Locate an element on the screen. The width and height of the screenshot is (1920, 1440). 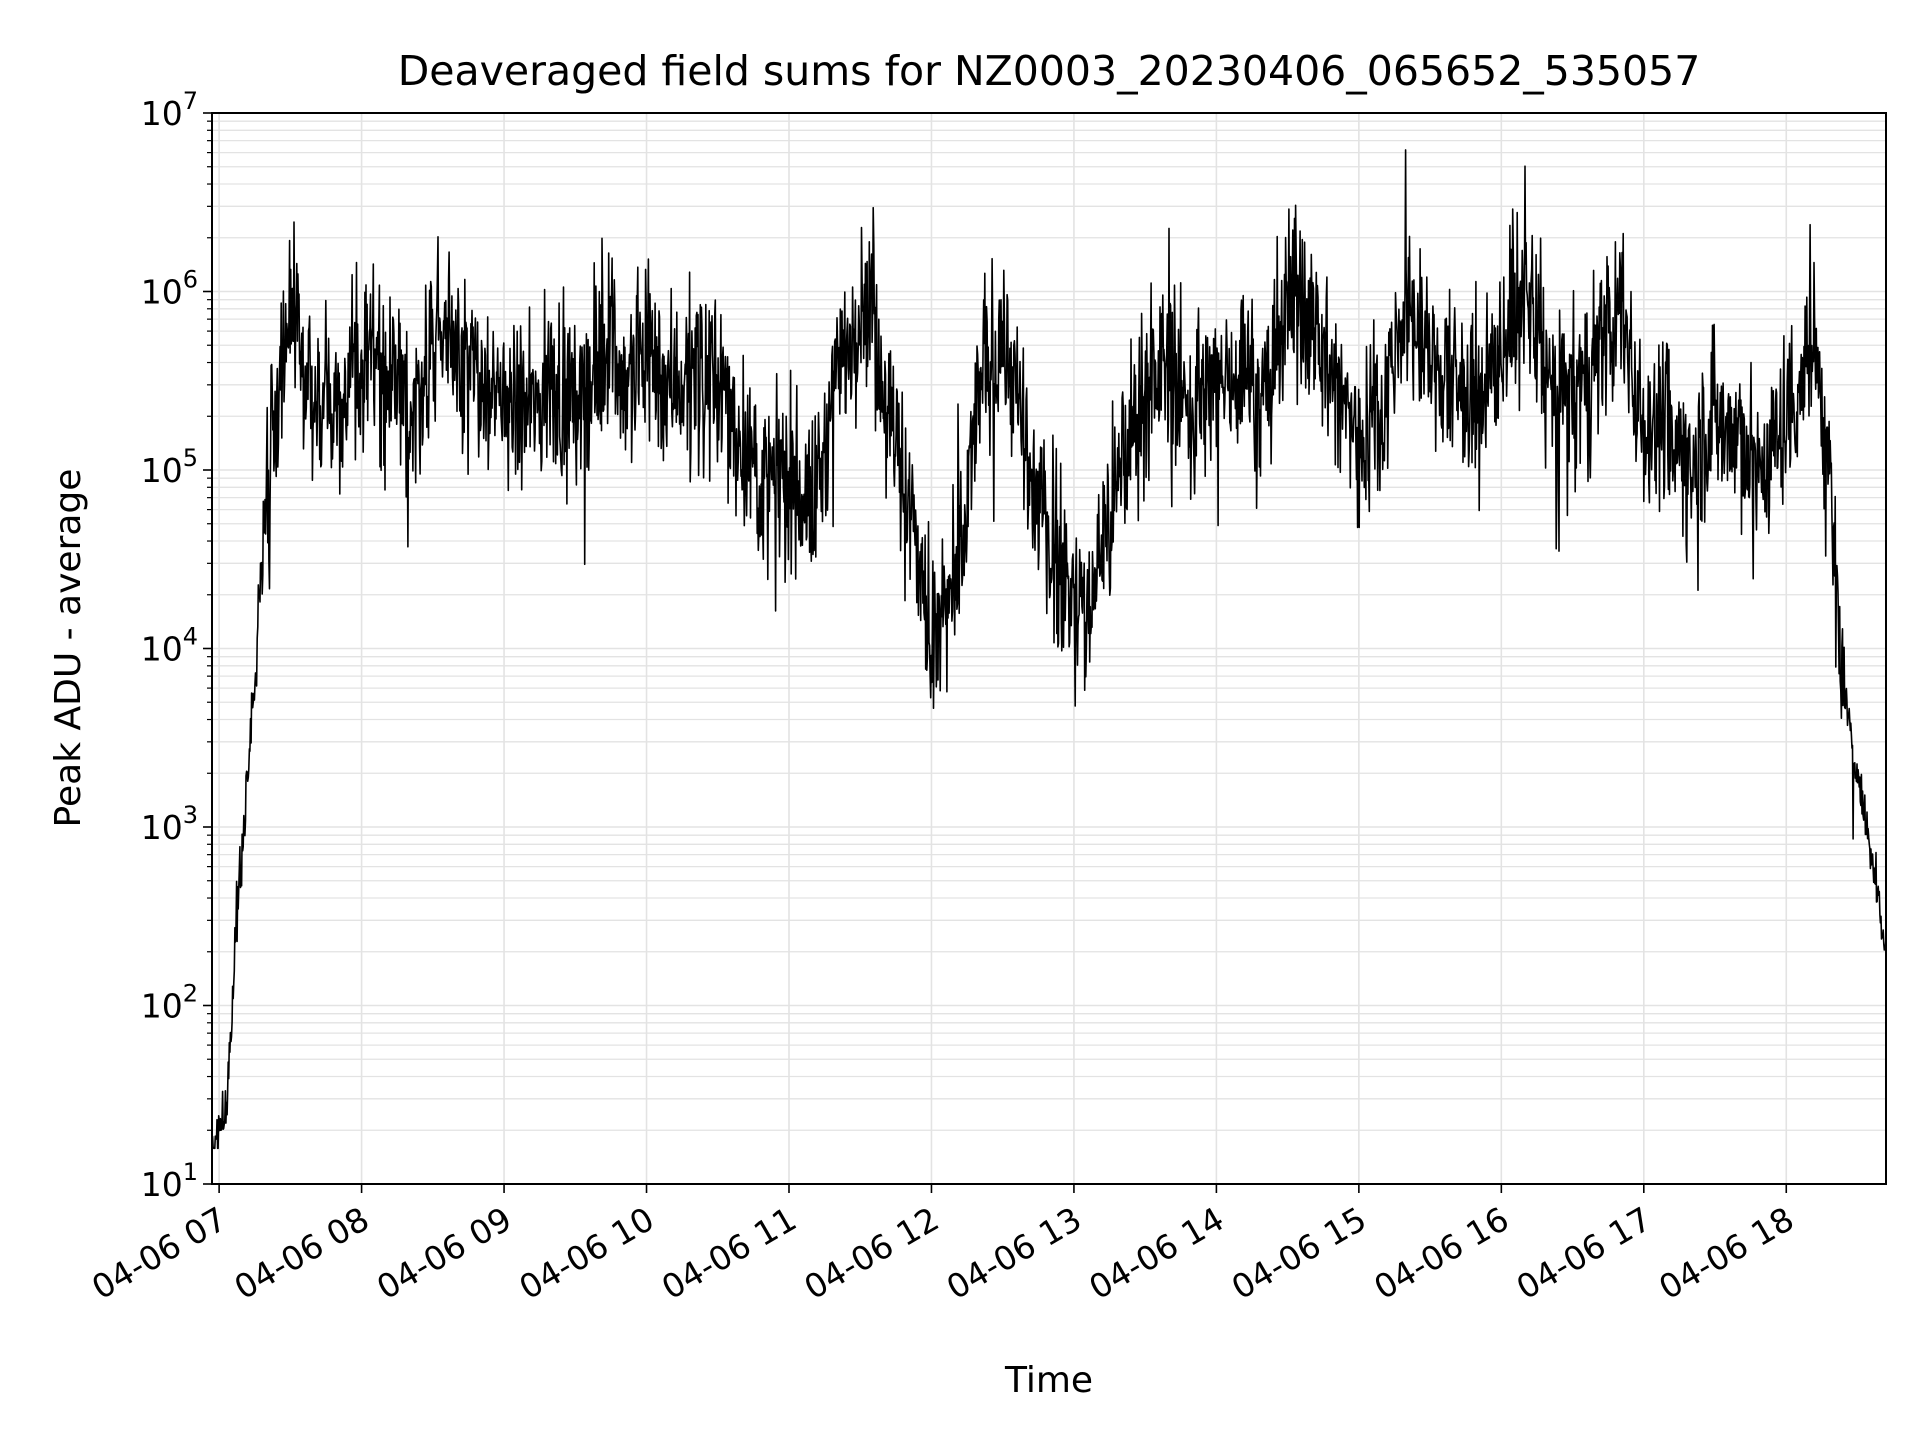
x-tick-label: 04-06 07 is located at coordinates (159, 1253).